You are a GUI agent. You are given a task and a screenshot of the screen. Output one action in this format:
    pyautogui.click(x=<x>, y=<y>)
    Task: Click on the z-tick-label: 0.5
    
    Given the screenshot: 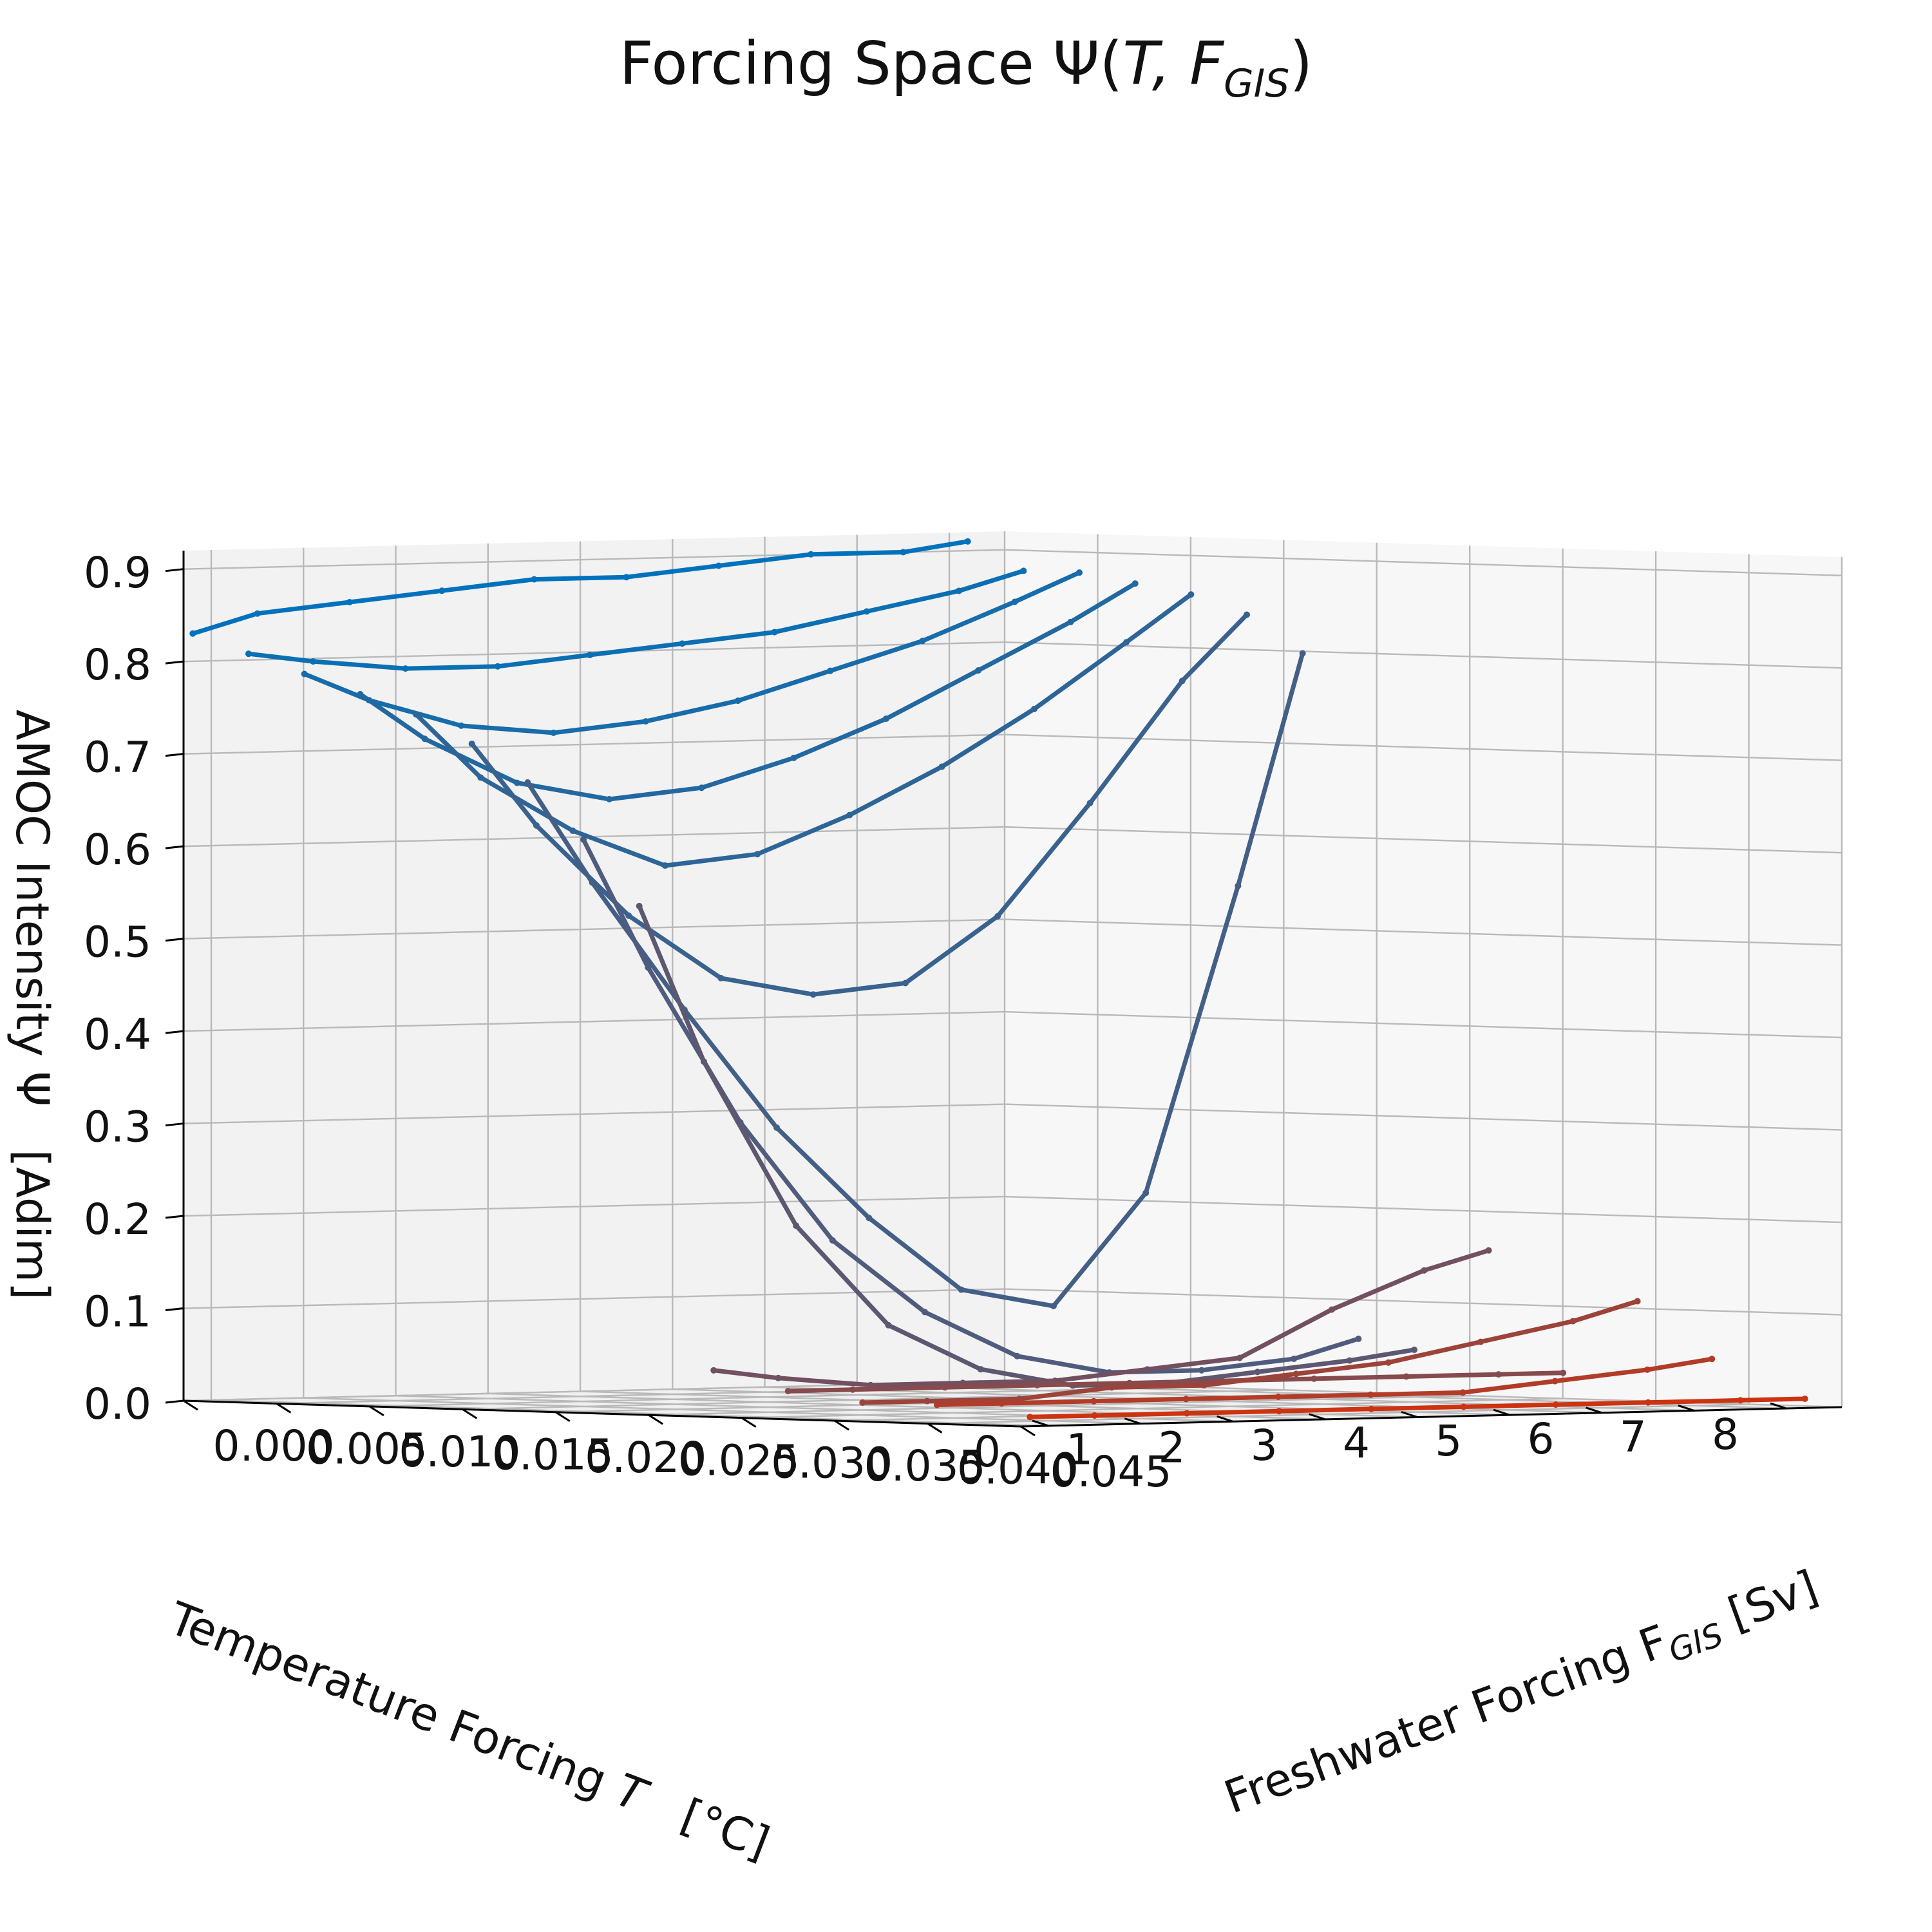 What is the action you would take?
    pyautogui.click(x=117, y=943)
    